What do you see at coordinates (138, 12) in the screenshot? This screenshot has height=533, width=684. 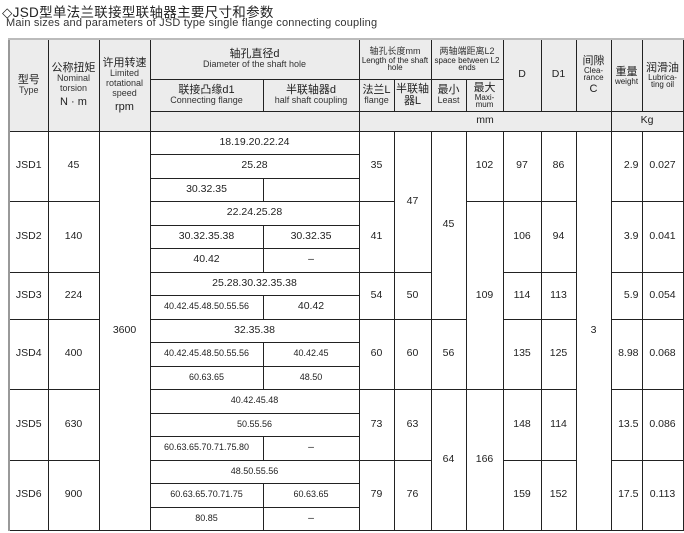 I see `page-title: ◇JSD型单法兰联接型联轴器主要尺寸和参数` at bounding box center [138, 12].